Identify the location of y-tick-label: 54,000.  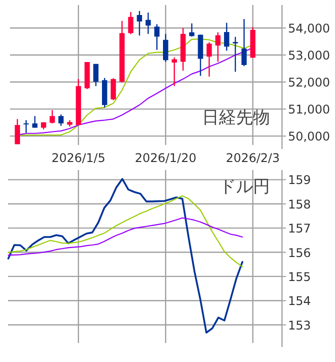
(309, 28).